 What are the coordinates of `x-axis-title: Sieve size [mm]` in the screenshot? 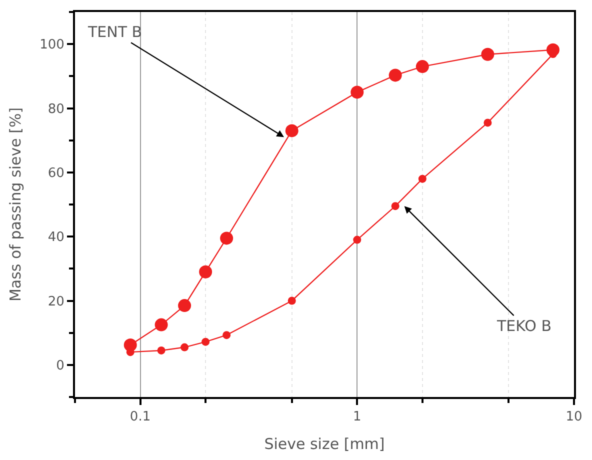 It's located at (324, 444).